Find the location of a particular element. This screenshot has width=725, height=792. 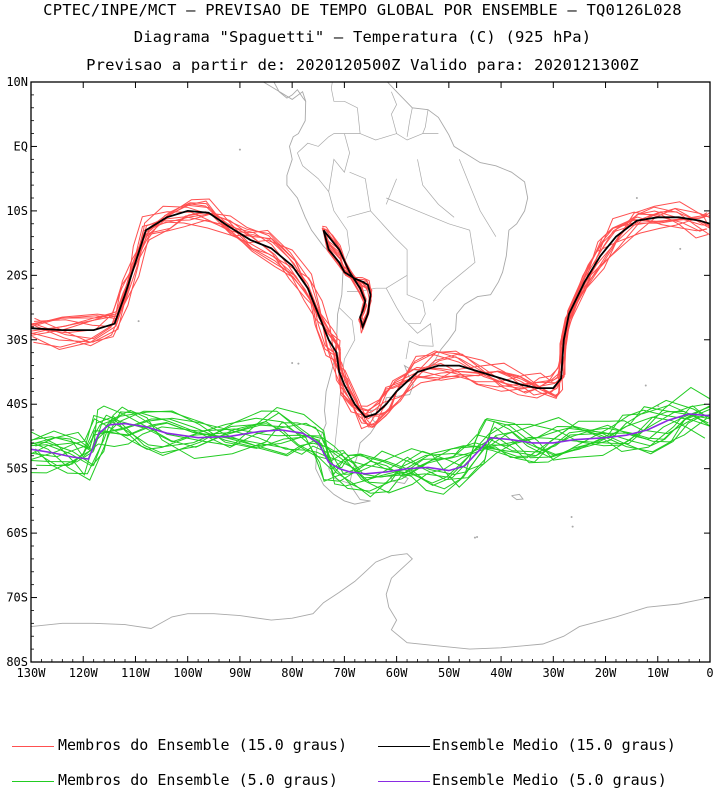

lat-tick-label: 80S is located at coordinates (17, 662).